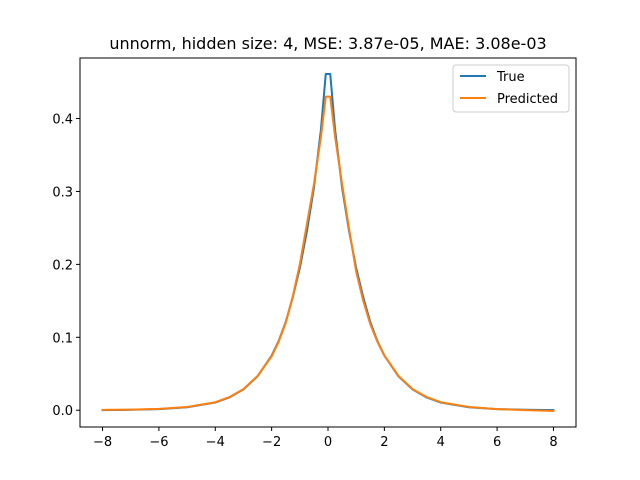 The image size is (640, 480). What do you see at coordinates (62, 265) in the screenshot?
I see `y-tick-label: 0.2` at bounding box center [62, 265].